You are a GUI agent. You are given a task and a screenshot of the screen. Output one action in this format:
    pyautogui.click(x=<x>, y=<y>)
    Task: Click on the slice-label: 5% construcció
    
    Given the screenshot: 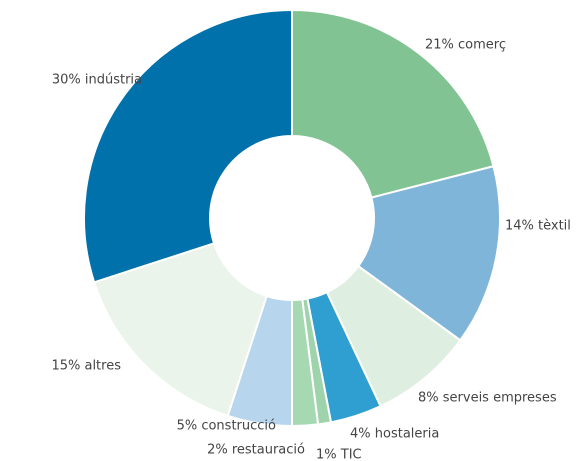 What is the action you would take?
    pyautogui.click(x=226, y=426)
    